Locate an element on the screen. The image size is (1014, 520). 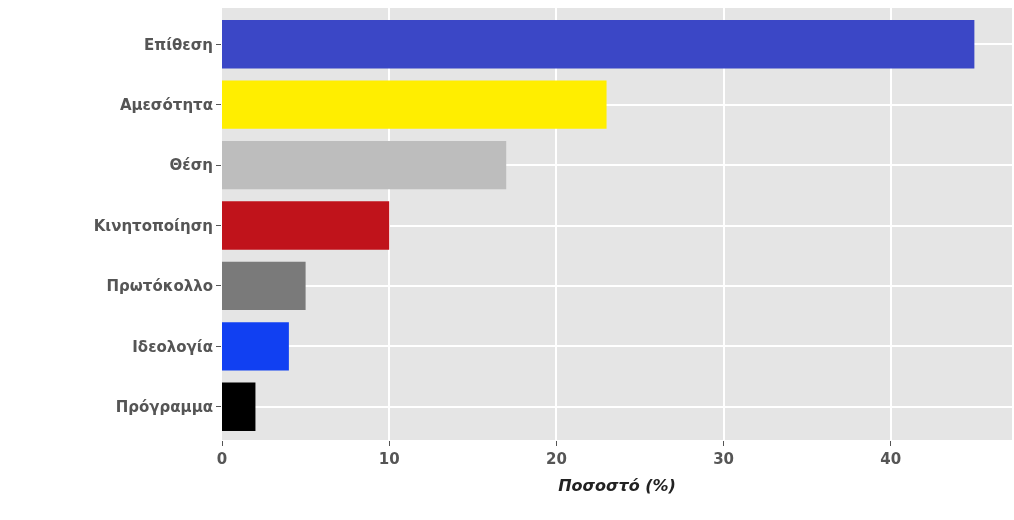
x-tick-label: 40 is located at coordinates (891, 459).